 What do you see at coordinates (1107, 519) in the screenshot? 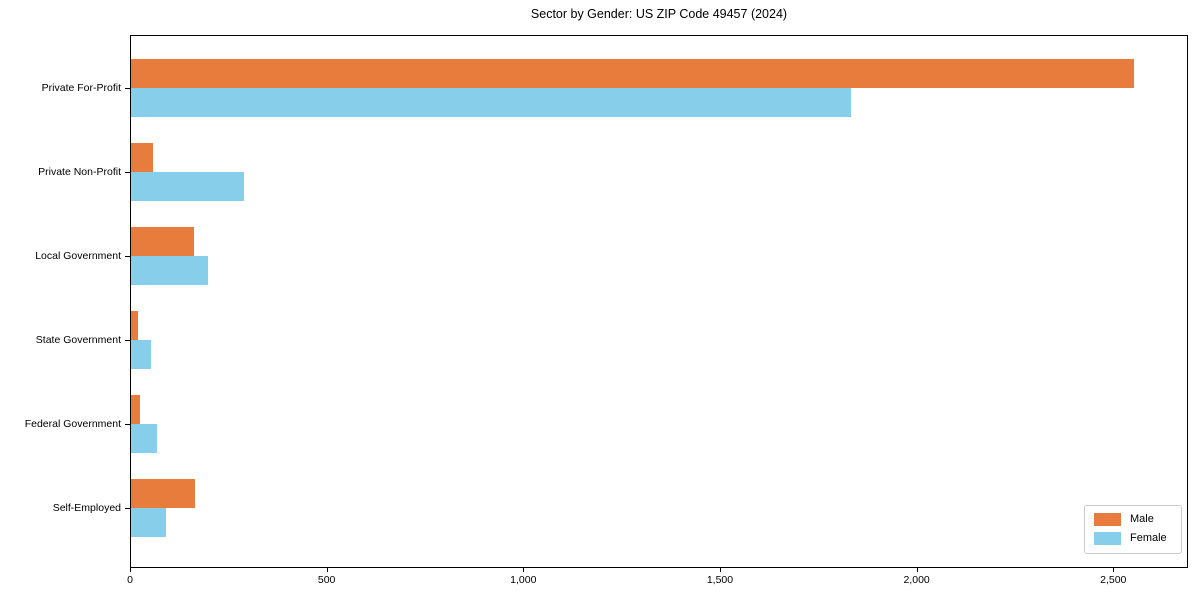
I see `legend-swatch-male` at bounding box center [1107, 519].